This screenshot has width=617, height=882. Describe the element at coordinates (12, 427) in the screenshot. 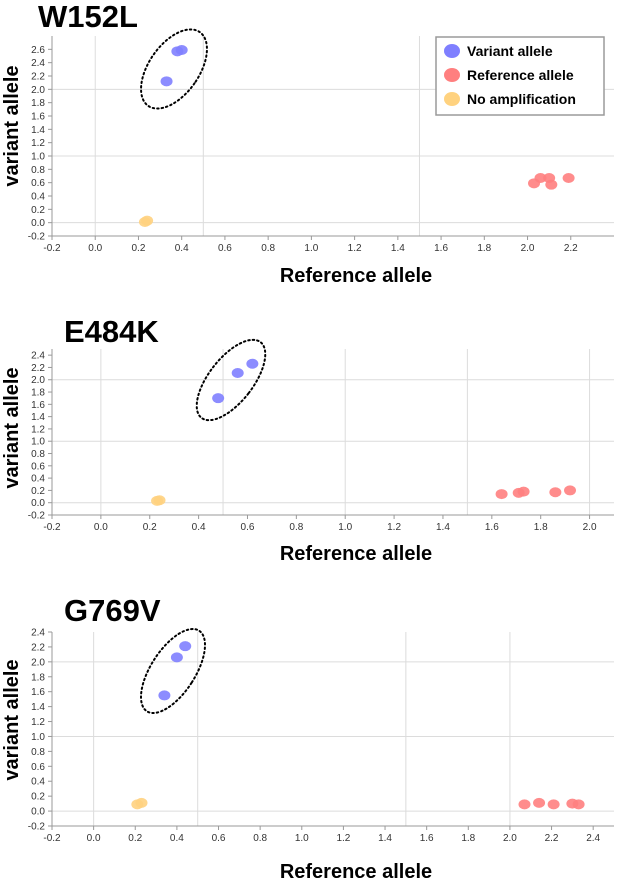

I see `y-axis-title-e484k: variant allele` at that location.